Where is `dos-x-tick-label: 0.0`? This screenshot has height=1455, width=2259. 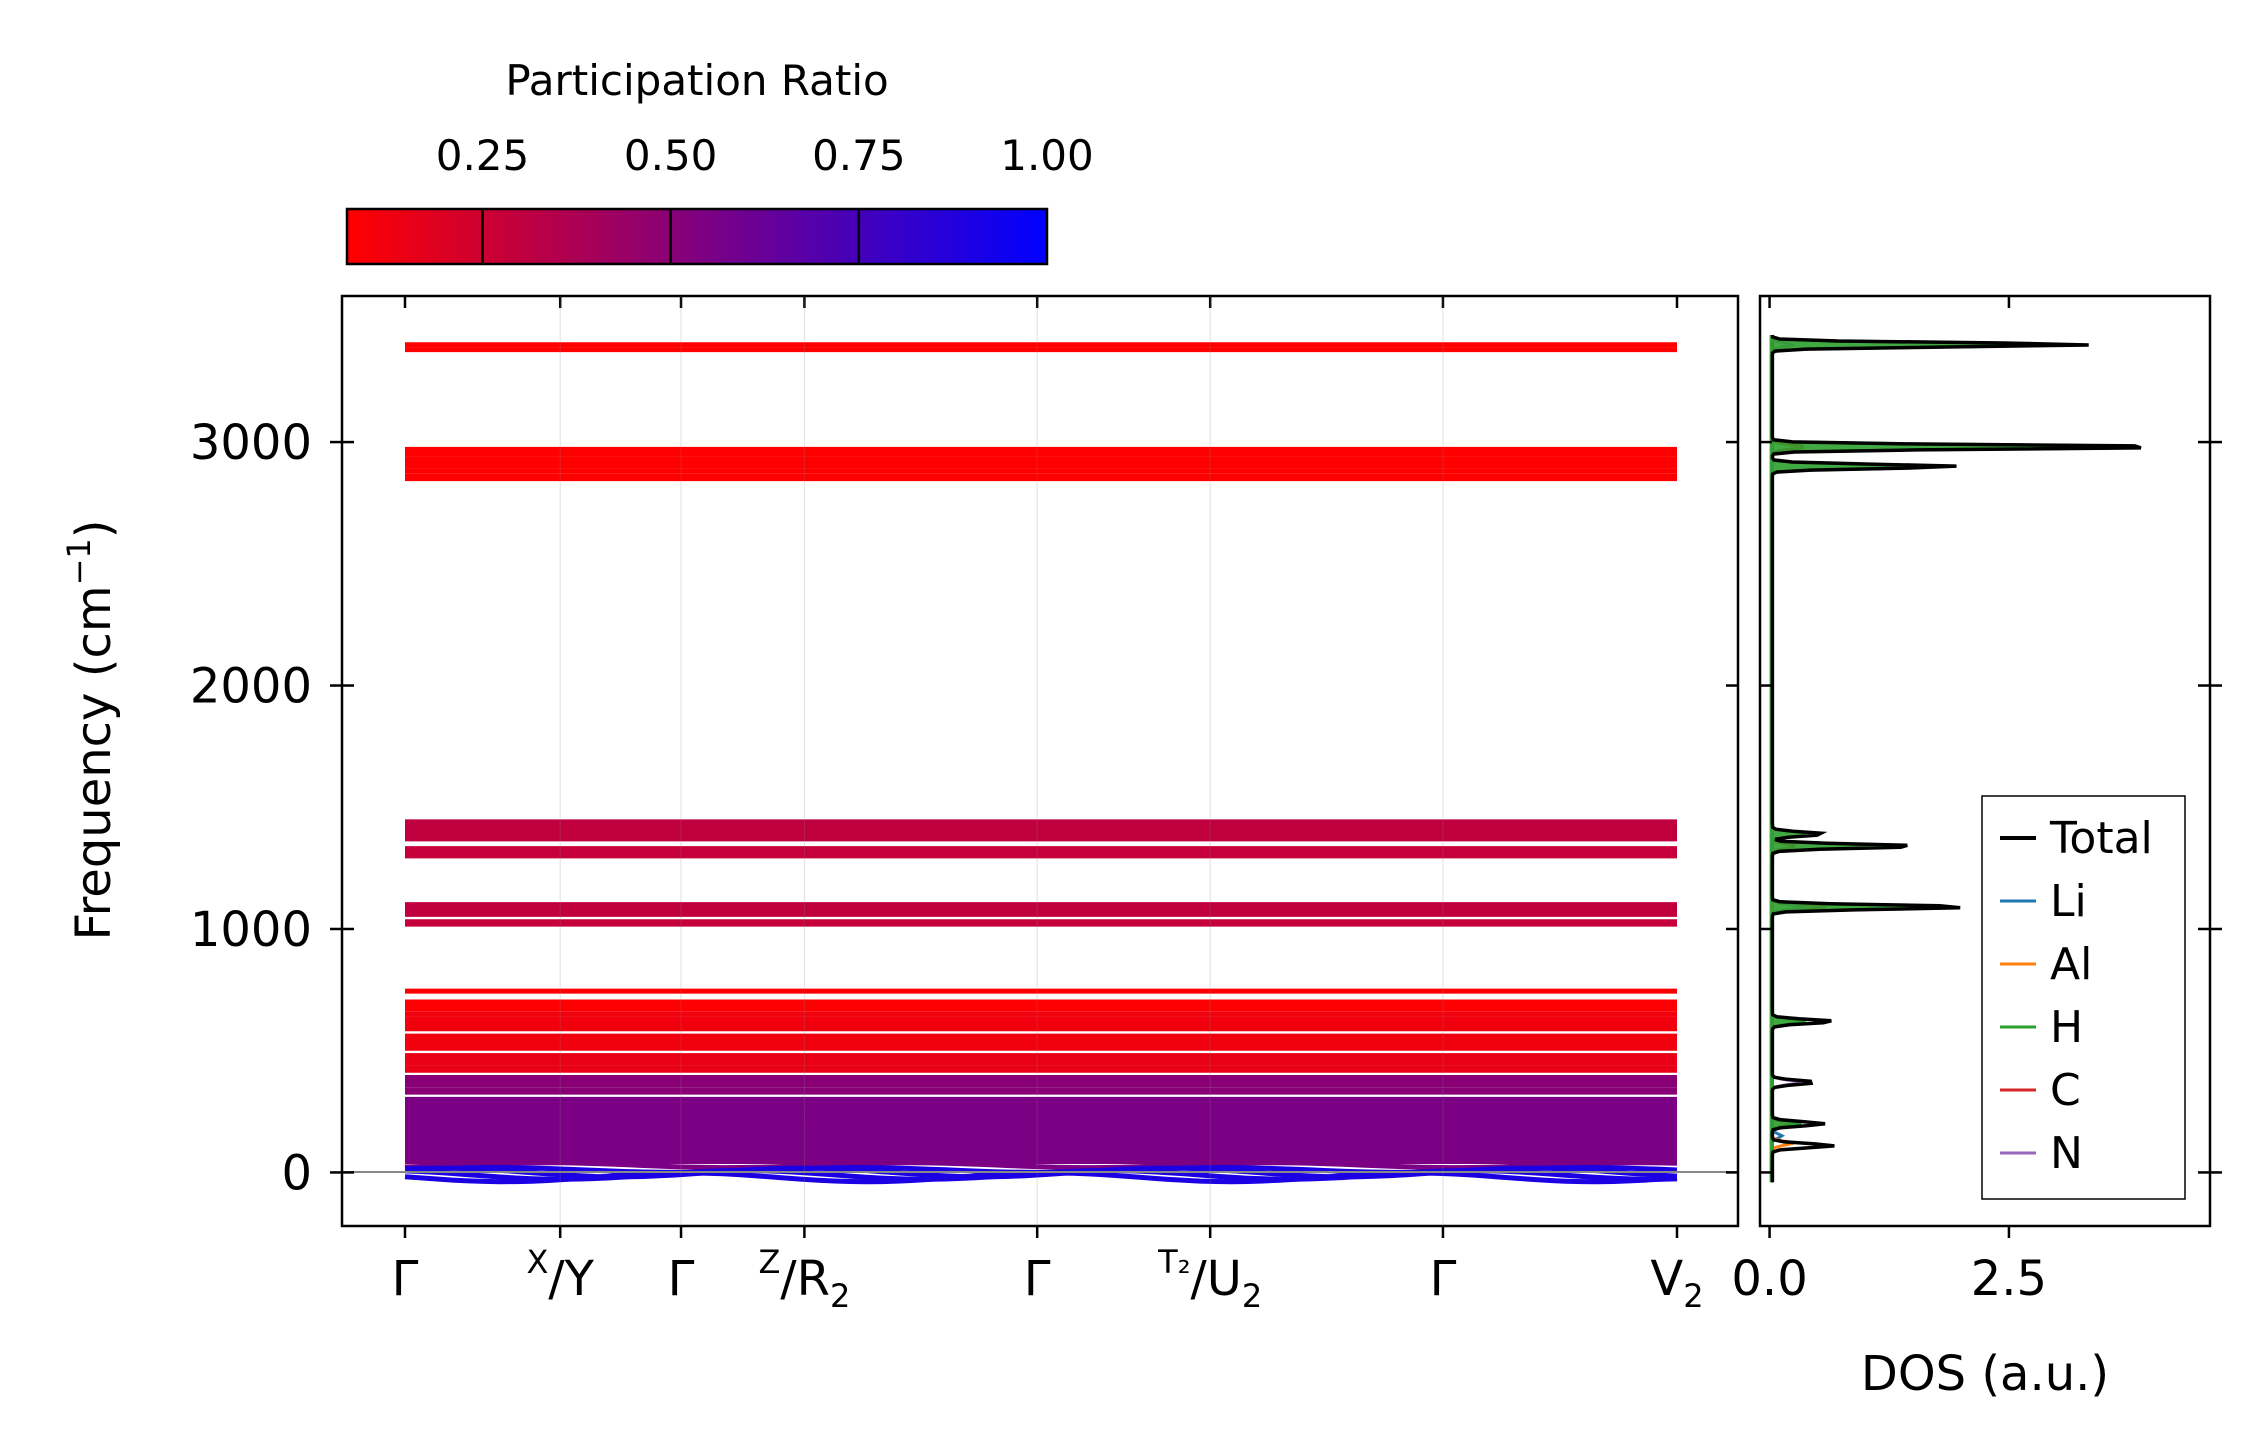
dos-x-tick-label: 0.0 is located at coordinates (1769, 1279).